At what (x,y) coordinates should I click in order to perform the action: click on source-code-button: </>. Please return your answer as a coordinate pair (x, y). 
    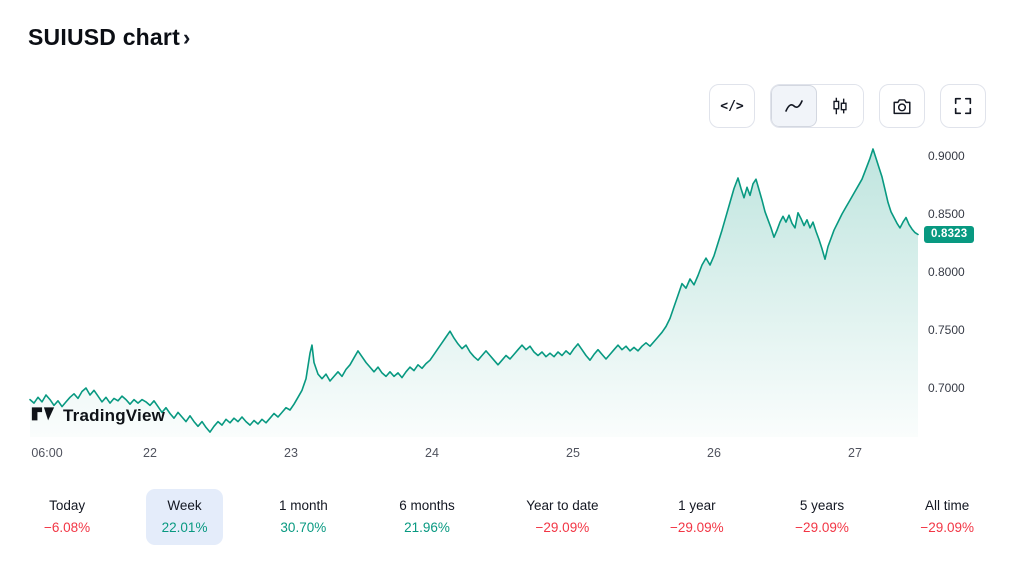
    Looking at the image, I should click on (732, 106).